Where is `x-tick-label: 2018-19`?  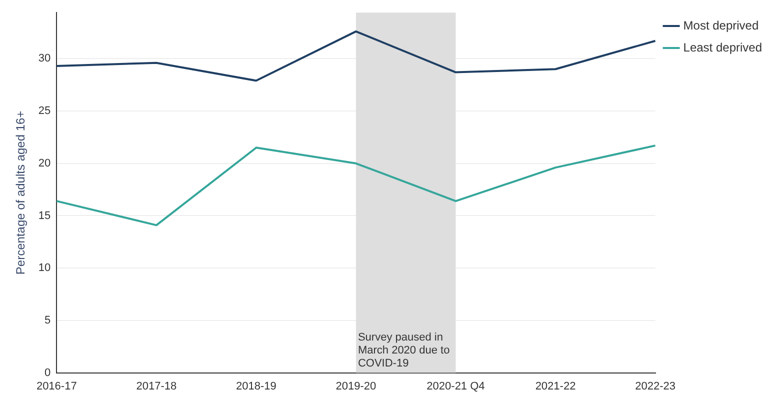
x-tick-label: 2018-19 is located at coordinates (256, 386).